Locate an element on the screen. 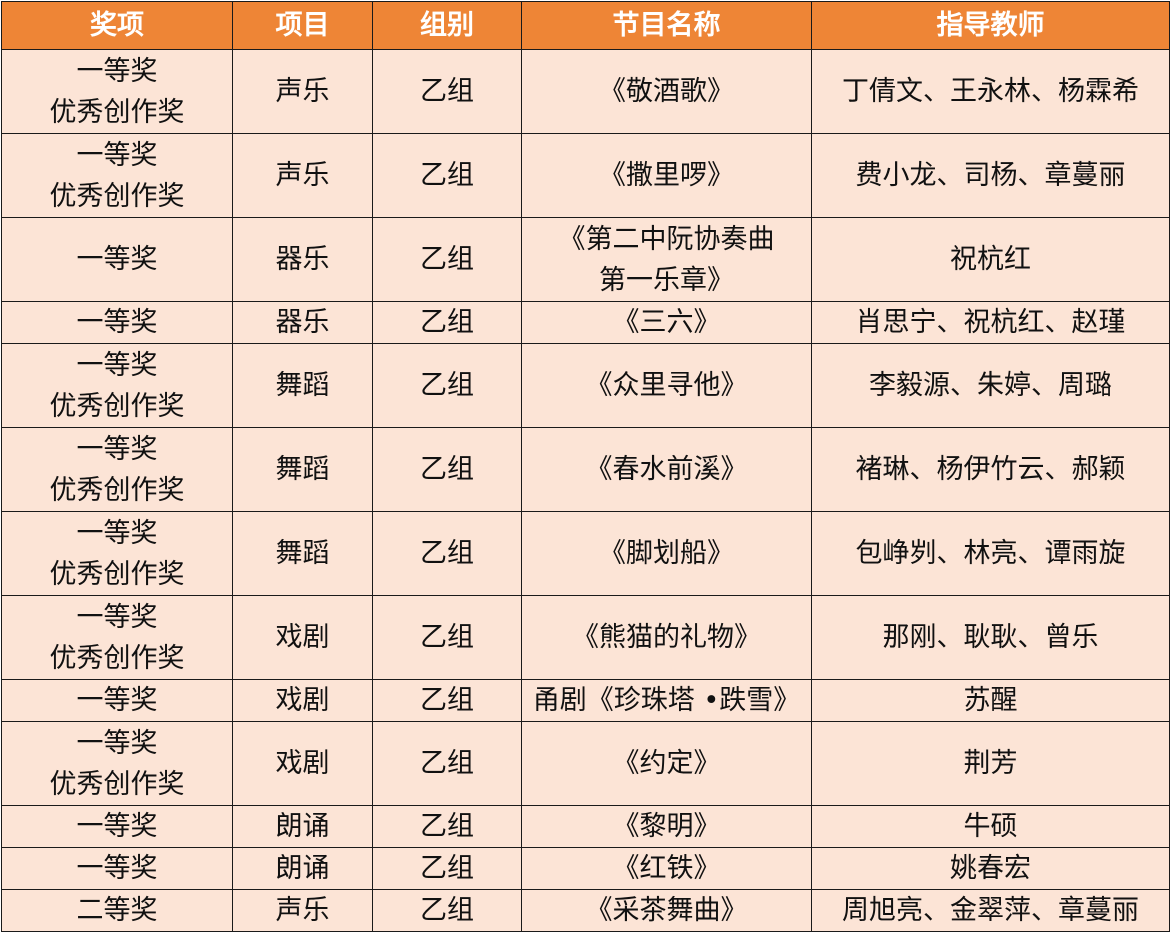 This screenshot has width=1171, height=944. header-row: 奖项 项目 组别 节目名称 指导教师 is located at coordinates (585, 25).